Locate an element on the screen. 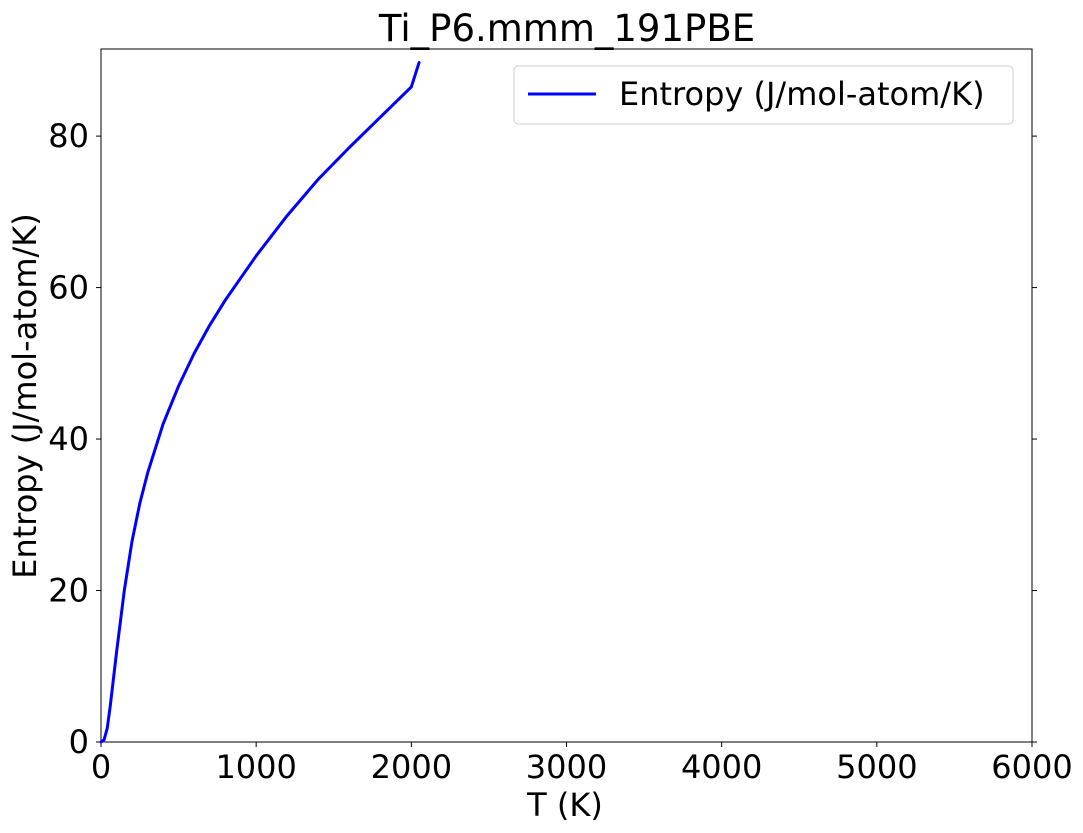 The image size is (1083, 833). legend-frame is located at coordinates (763, 95).